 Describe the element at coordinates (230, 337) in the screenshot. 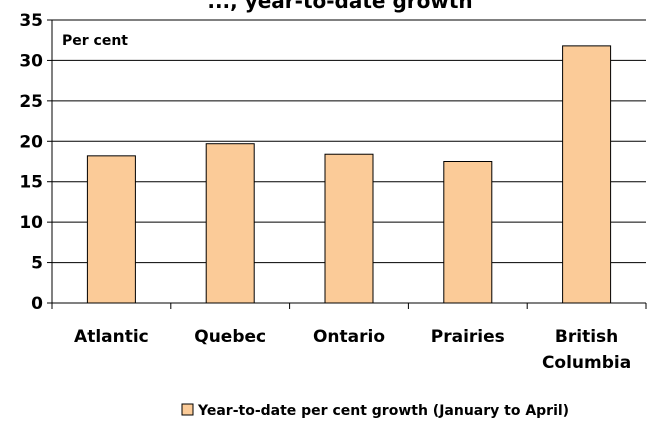

I see `x-category-label: Quebec` at that location.